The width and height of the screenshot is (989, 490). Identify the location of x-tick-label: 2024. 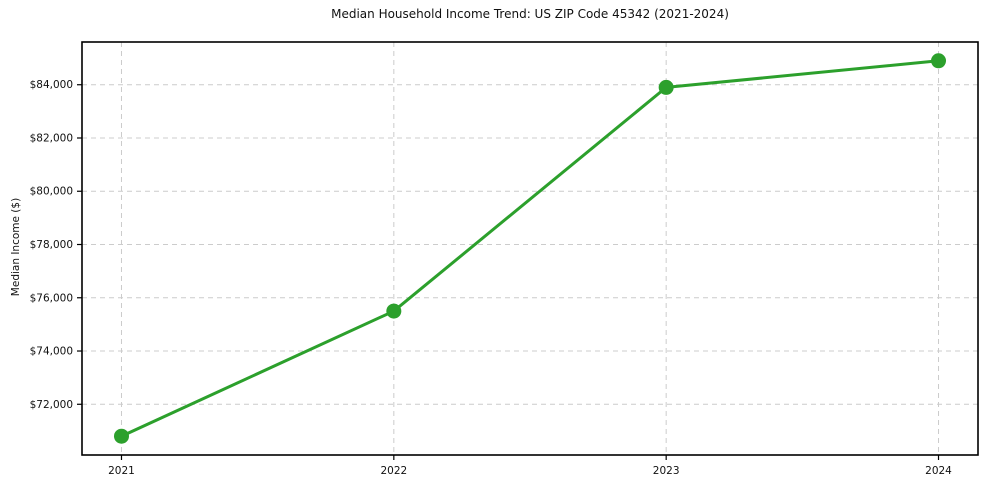
(938, 471).